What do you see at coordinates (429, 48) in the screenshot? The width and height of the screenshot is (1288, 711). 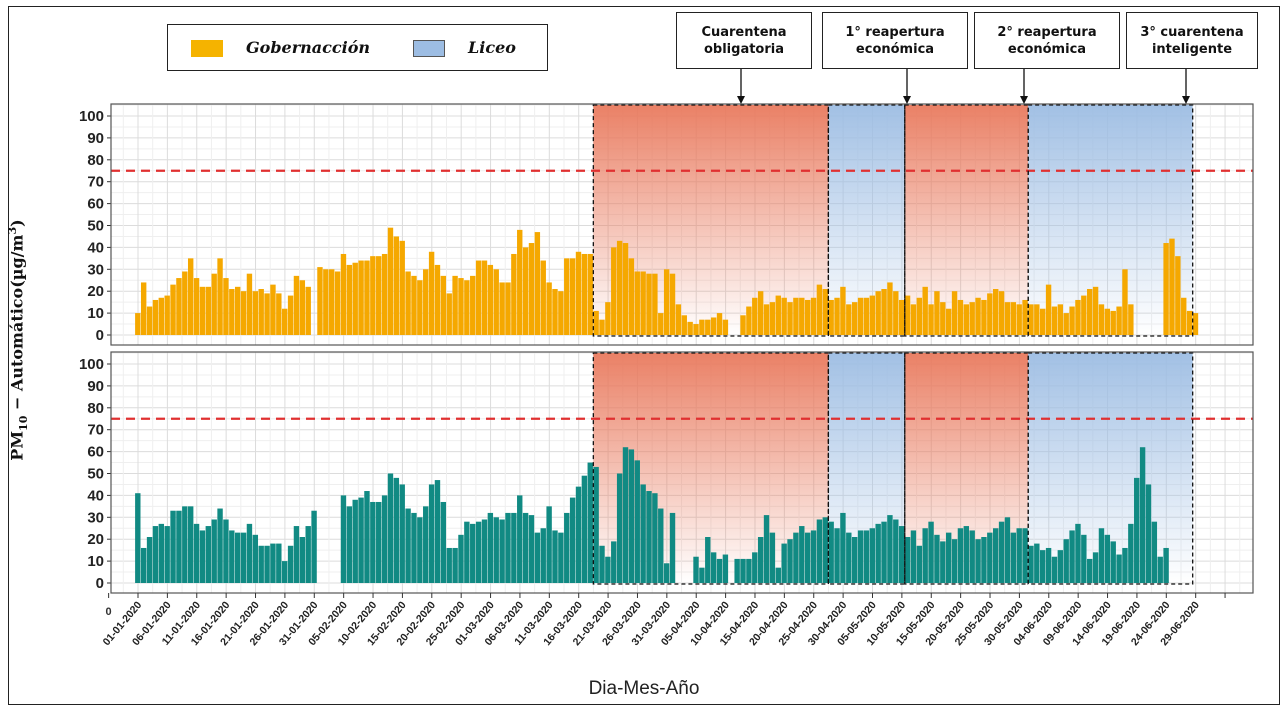 I see `legend-swatch-liceo` at bounding box center [429, 48].